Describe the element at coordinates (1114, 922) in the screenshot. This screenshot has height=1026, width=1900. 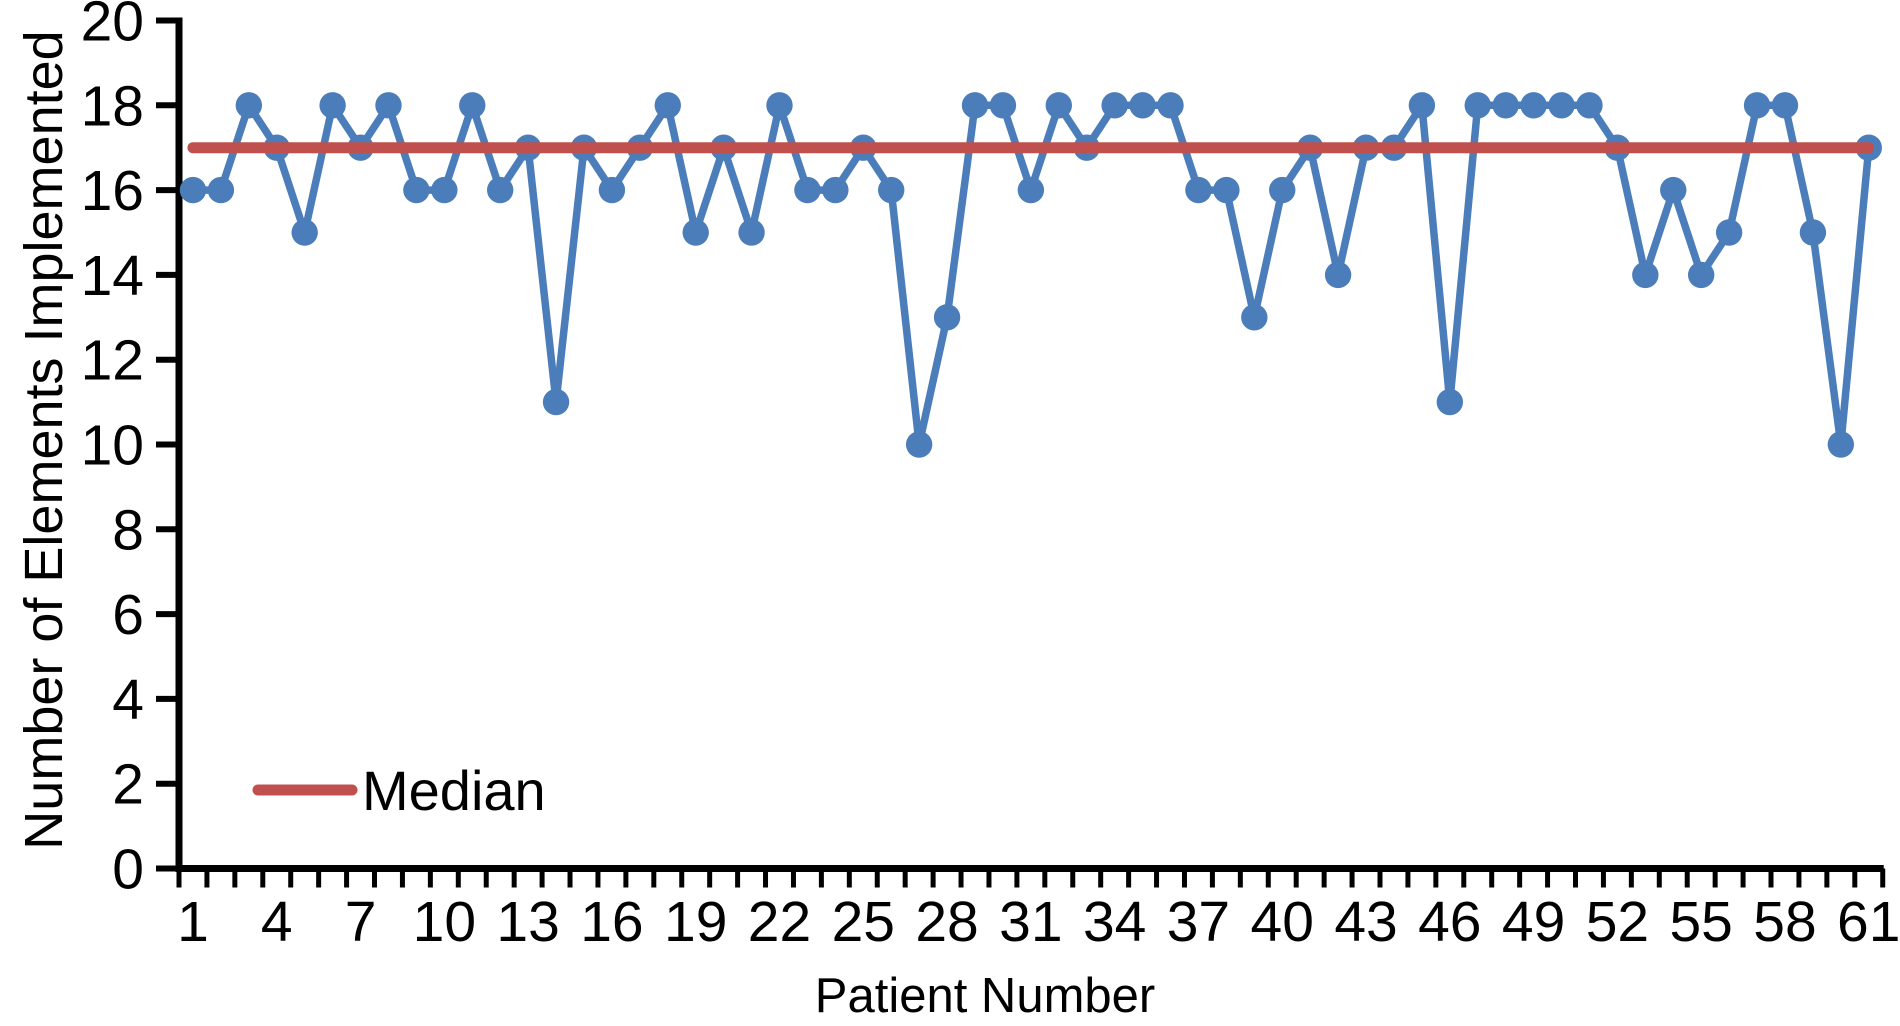
I see `x-tick-label: 34` at that location.